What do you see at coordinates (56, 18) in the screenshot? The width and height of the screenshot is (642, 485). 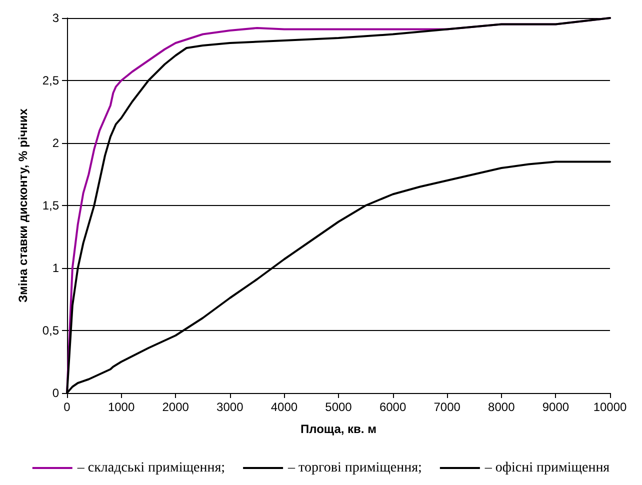 I see `y-tick-label: 3` at bounding box center [56, 18].